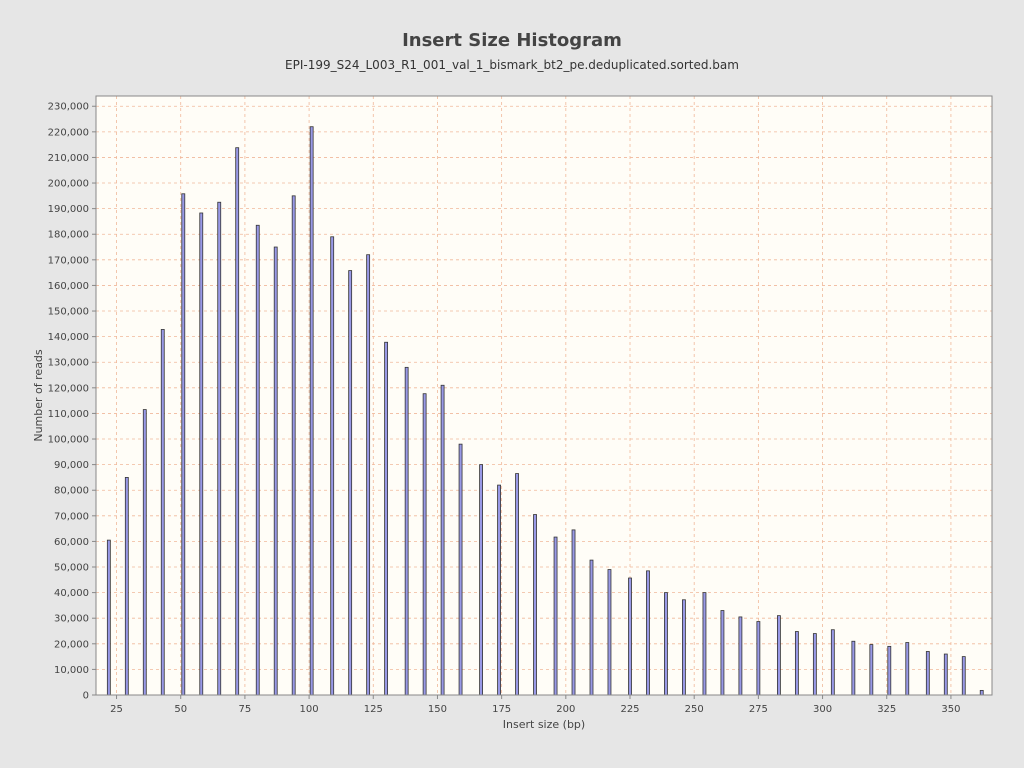  What do you see at coordinates (68, 337) in the screenshot?
I see `y-tick-label: 140,000` at bounding box center [68, 337].